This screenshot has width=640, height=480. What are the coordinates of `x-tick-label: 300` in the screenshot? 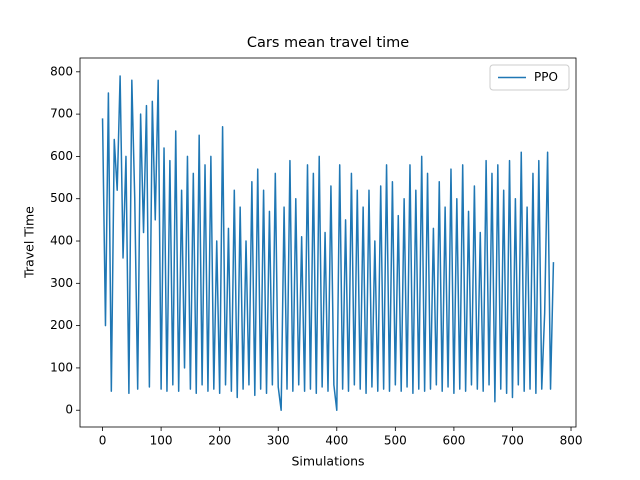 It's located at (278, 441).